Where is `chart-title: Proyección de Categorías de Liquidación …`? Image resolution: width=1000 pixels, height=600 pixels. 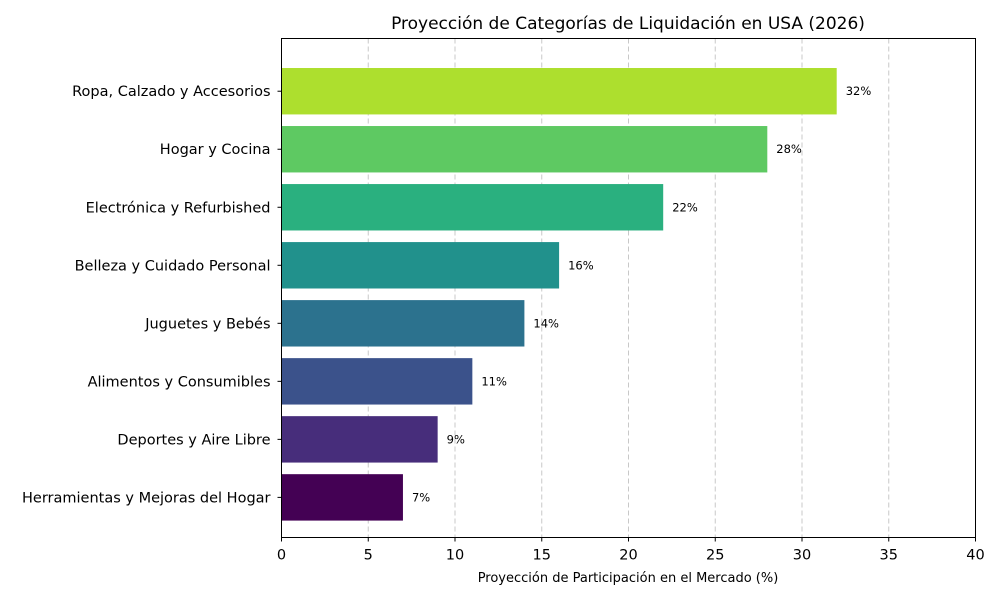
chart-title: Proyección de Categorías de Liquidación … is located at coordinates (628, 24).